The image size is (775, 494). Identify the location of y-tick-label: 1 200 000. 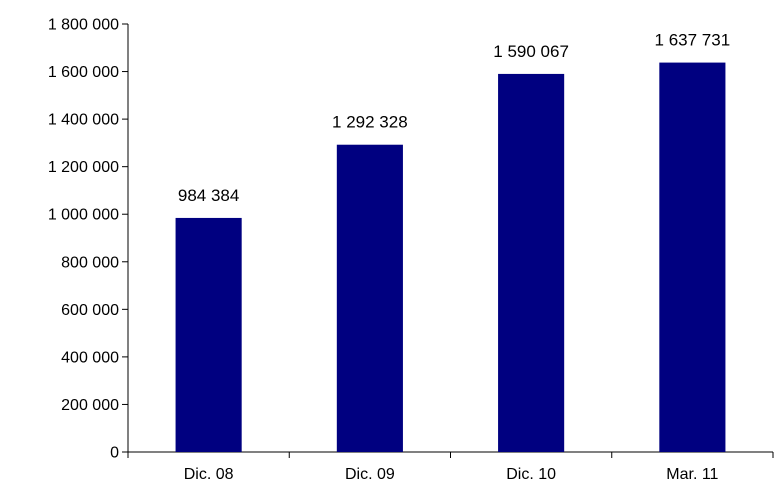
(83, 167).